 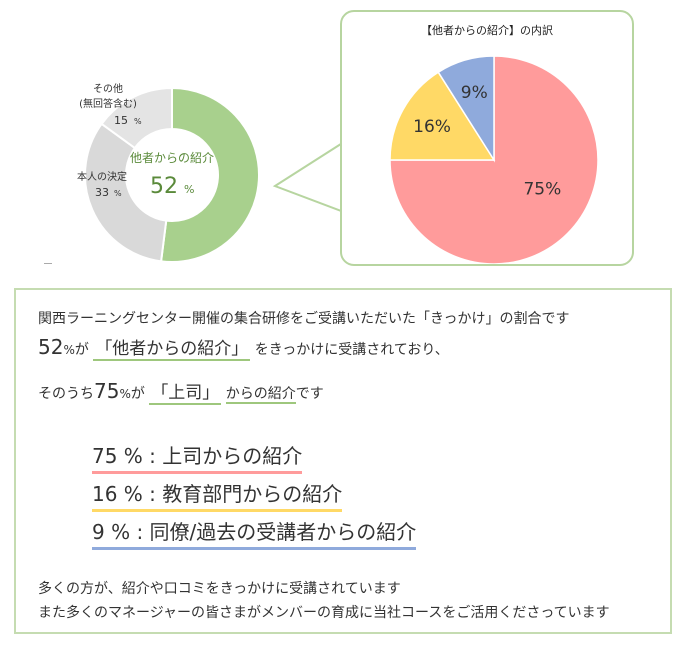 What do you see at coordinates (209, 174) in the screenshot?
I see `donut-slice-referral` at bounding box center [209, 174].